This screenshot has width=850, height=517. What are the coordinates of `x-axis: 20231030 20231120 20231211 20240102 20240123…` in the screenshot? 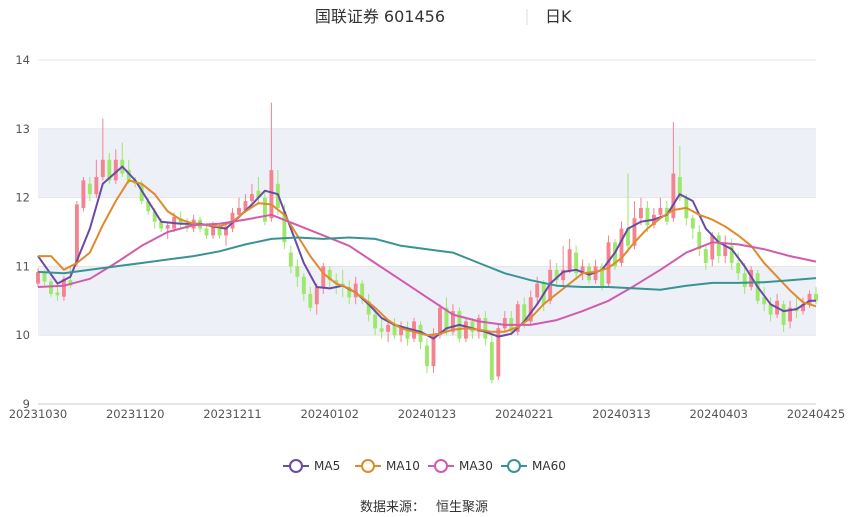 It's located at (427, 412).